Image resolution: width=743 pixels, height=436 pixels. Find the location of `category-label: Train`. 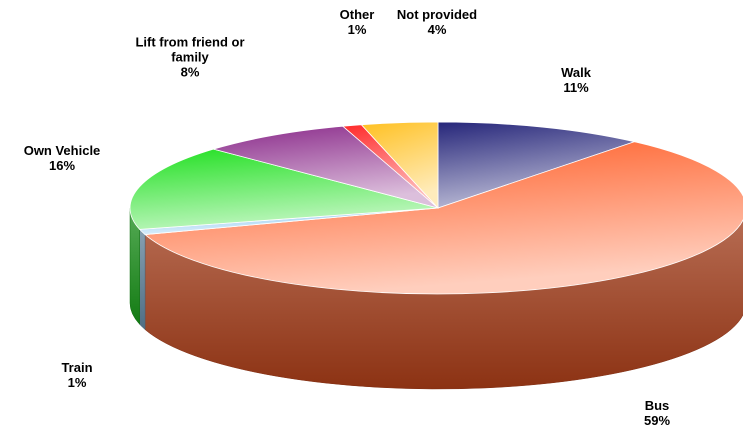

category-label: Train is located at coordinates (77, 367).